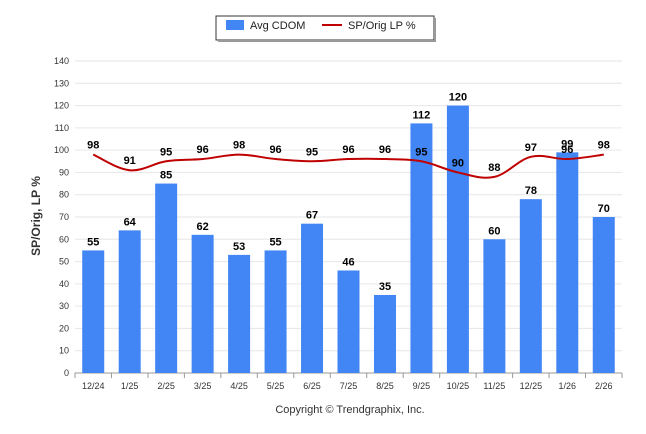 Image resolution: width=646 pixels, height=434 pixels. Describe the element at coordinates (64, 239) in the screenshot. I see `y-tick-label: 60` at that location.